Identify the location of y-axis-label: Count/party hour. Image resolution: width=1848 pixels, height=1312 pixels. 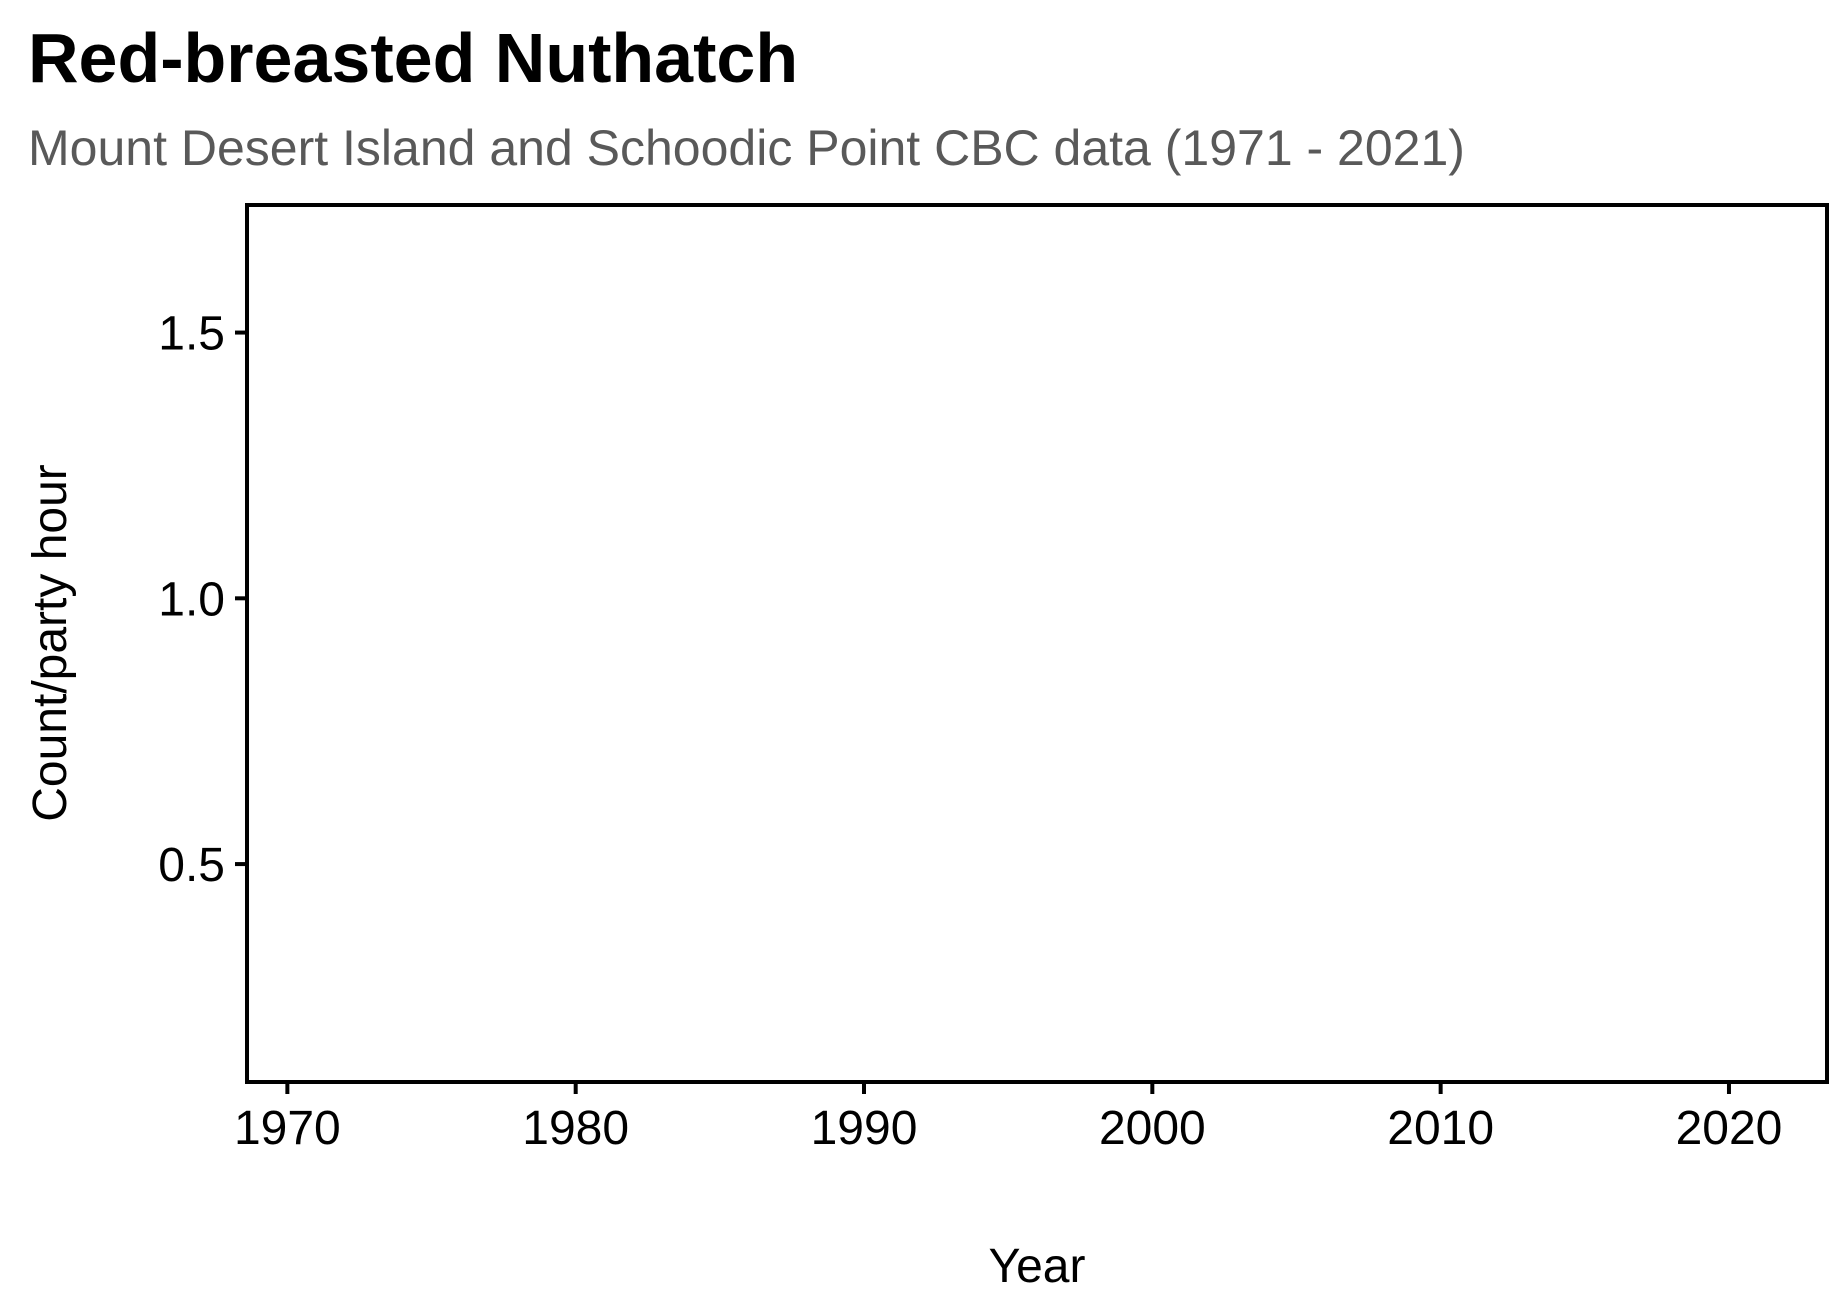
(50, 643).